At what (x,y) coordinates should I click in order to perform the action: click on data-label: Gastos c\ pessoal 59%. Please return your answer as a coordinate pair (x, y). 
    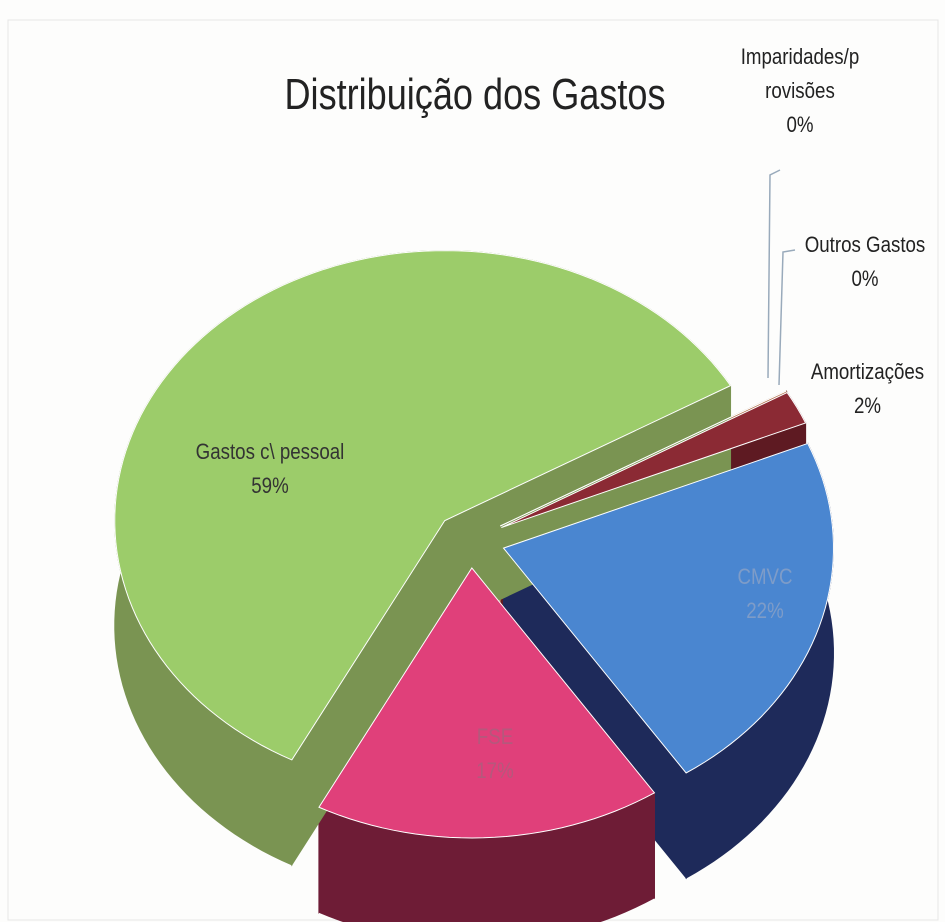
    Looking at the image, I should click on (270, 469).